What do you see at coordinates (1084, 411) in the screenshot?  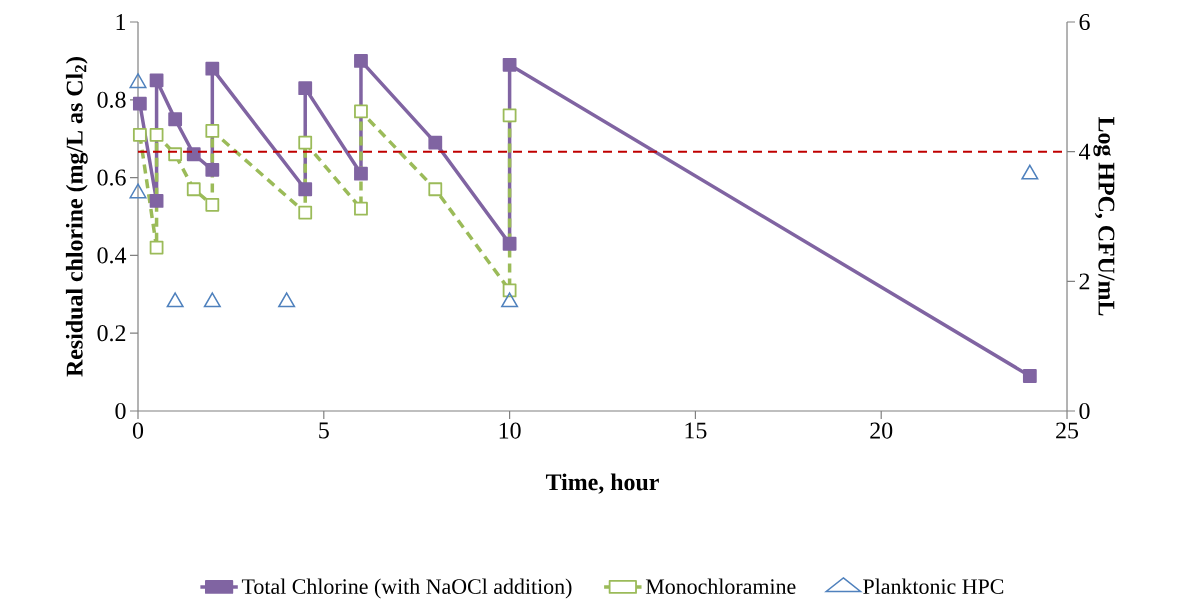 I see `y2-tick-label: 0` at bounding box center [1084, 411].